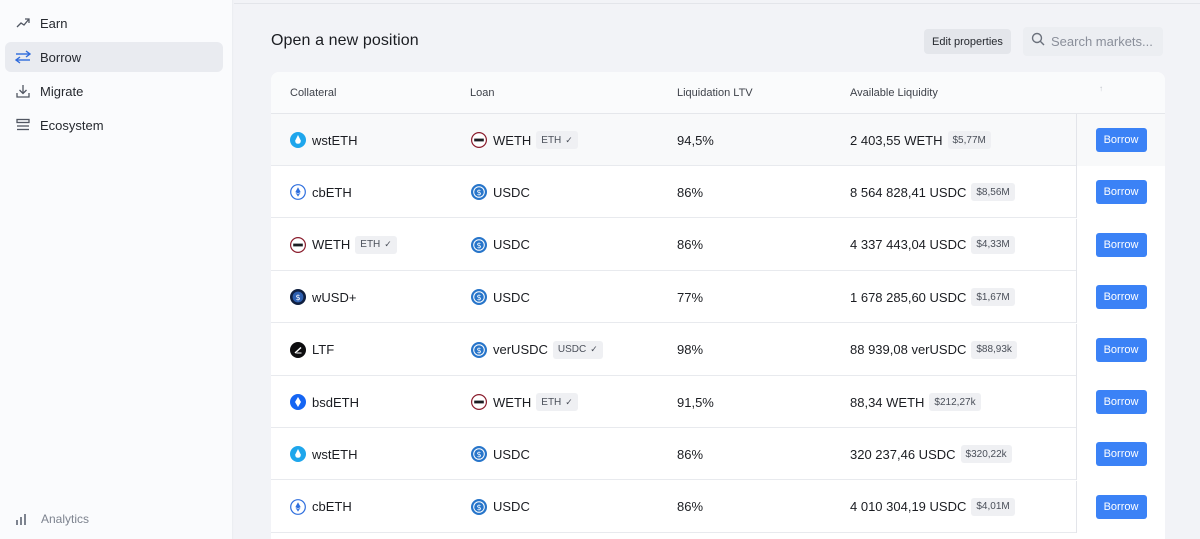 This screenshot has width=1200, height=539. Describe the element at coordinates (482, 93) in the screenshot. I see `header-loan: Loan` at that location.